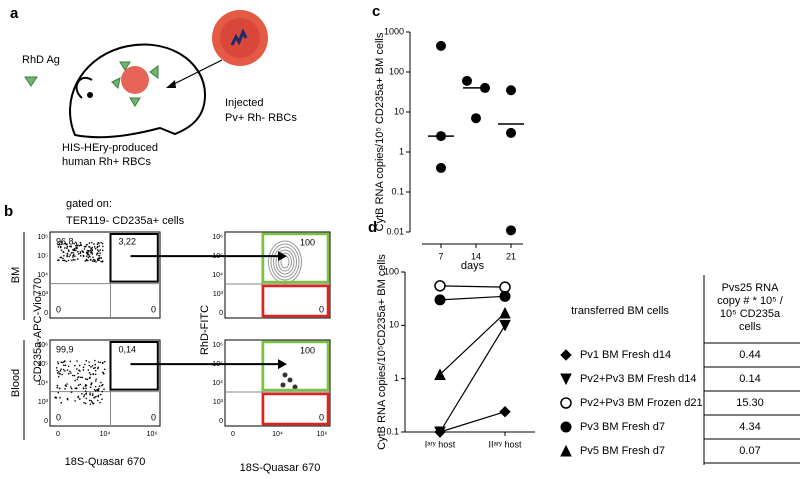  Describe the element at coordinates (58, 417) in the screenshot. I see `quadrant-value: 0` at that location.